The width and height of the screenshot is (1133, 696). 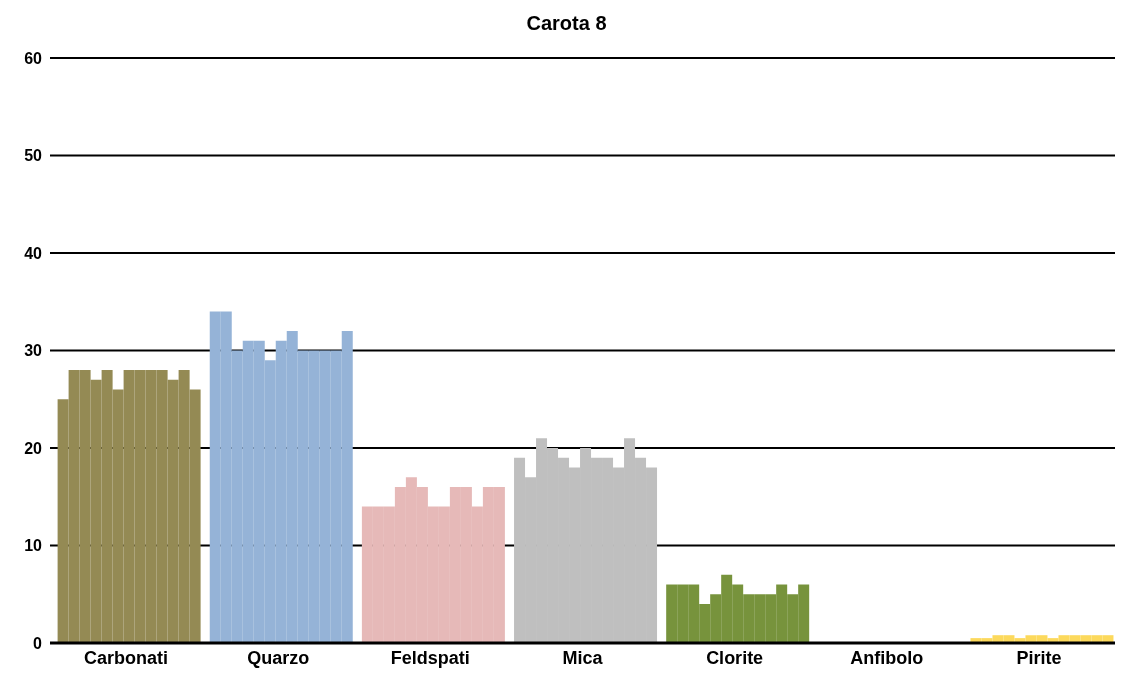 I want to click on y-tick-label: 20, so click(x=33, y=448).